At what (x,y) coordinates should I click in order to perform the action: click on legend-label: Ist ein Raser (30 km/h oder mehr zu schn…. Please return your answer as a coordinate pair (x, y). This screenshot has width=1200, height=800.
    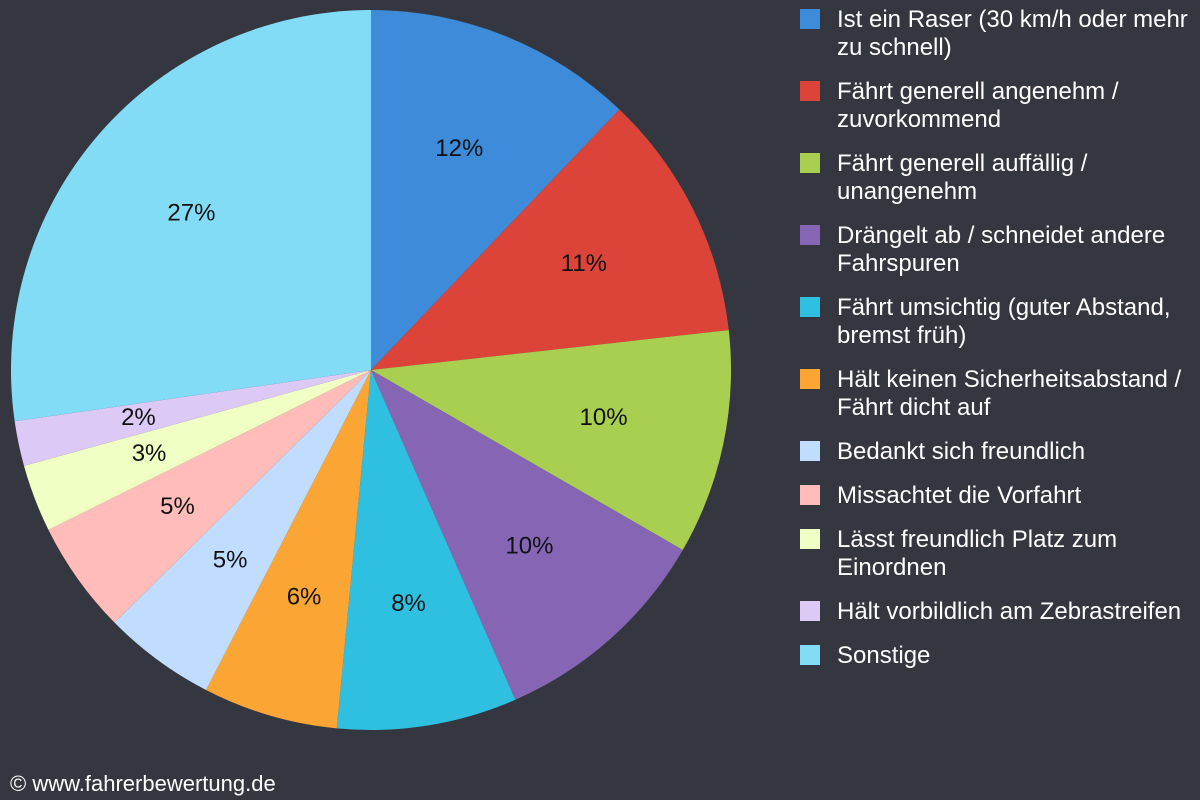
    Looking at the image, I should click on (1012, 33).